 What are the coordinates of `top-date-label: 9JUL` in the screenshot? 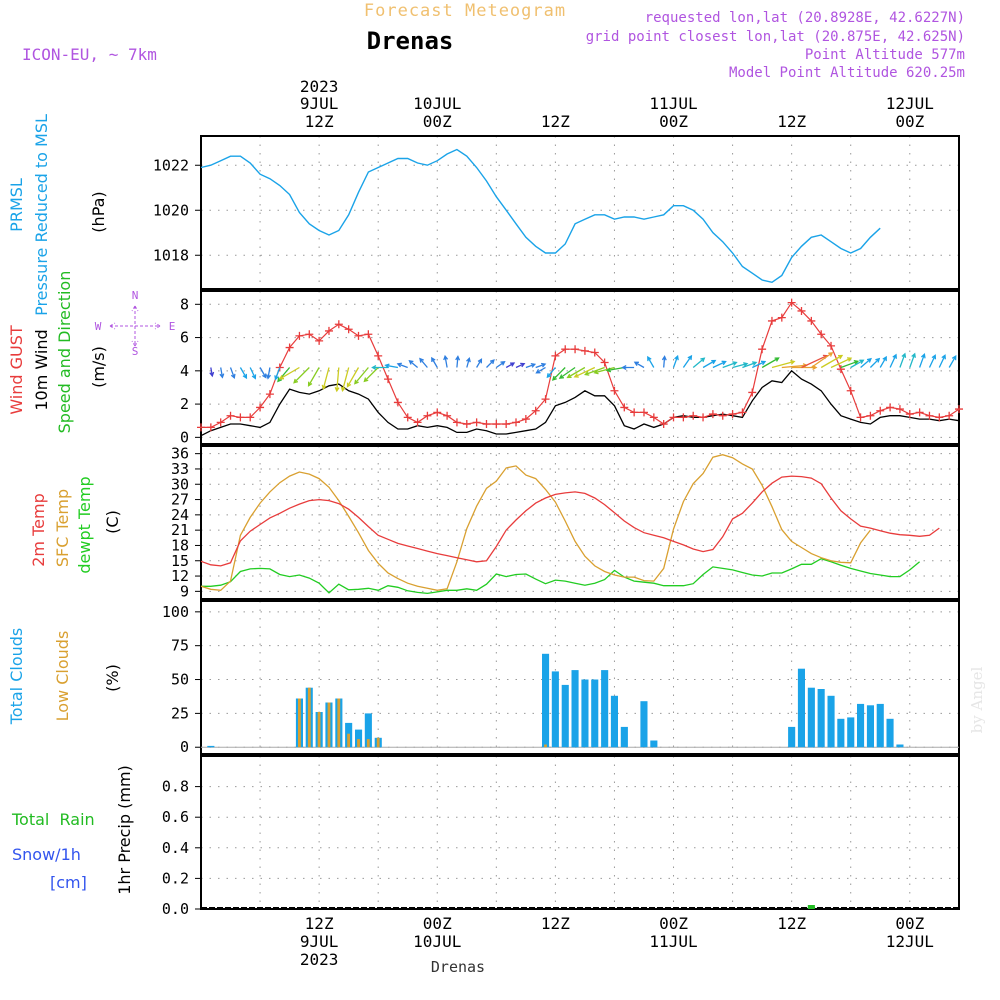 It's located at (319, 103).